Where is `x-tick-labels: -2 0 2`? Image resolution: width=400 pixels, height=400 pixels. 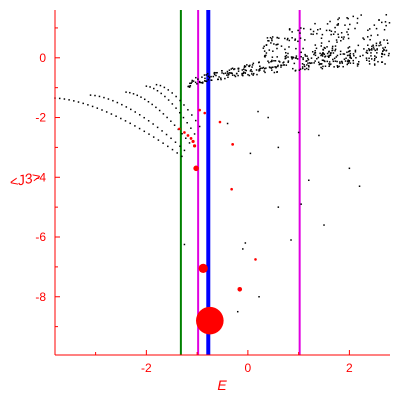
x-tick-labels: -2 0 2 is located at coordinates (247, 368).